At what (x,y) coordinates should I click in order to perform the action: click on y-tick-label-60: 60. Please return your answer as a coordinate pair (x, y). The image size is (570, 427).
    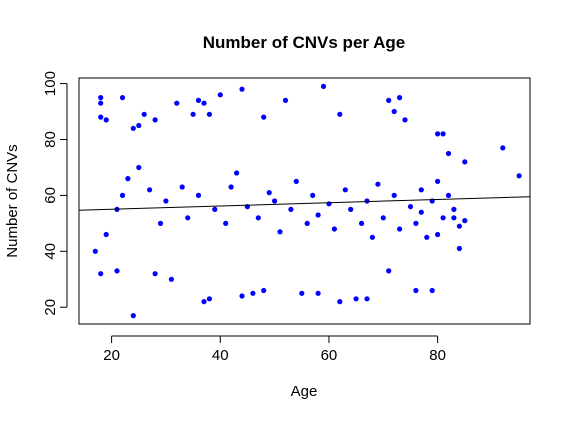
    Looking at the image, I should click on (50, 195).